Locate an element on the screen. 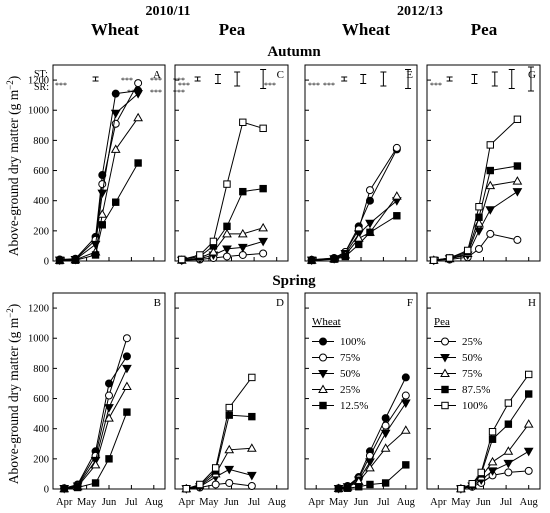 The width and height of the screenshot is (550, 513). legend-title: Wheat is located at coordinates (326, 322).